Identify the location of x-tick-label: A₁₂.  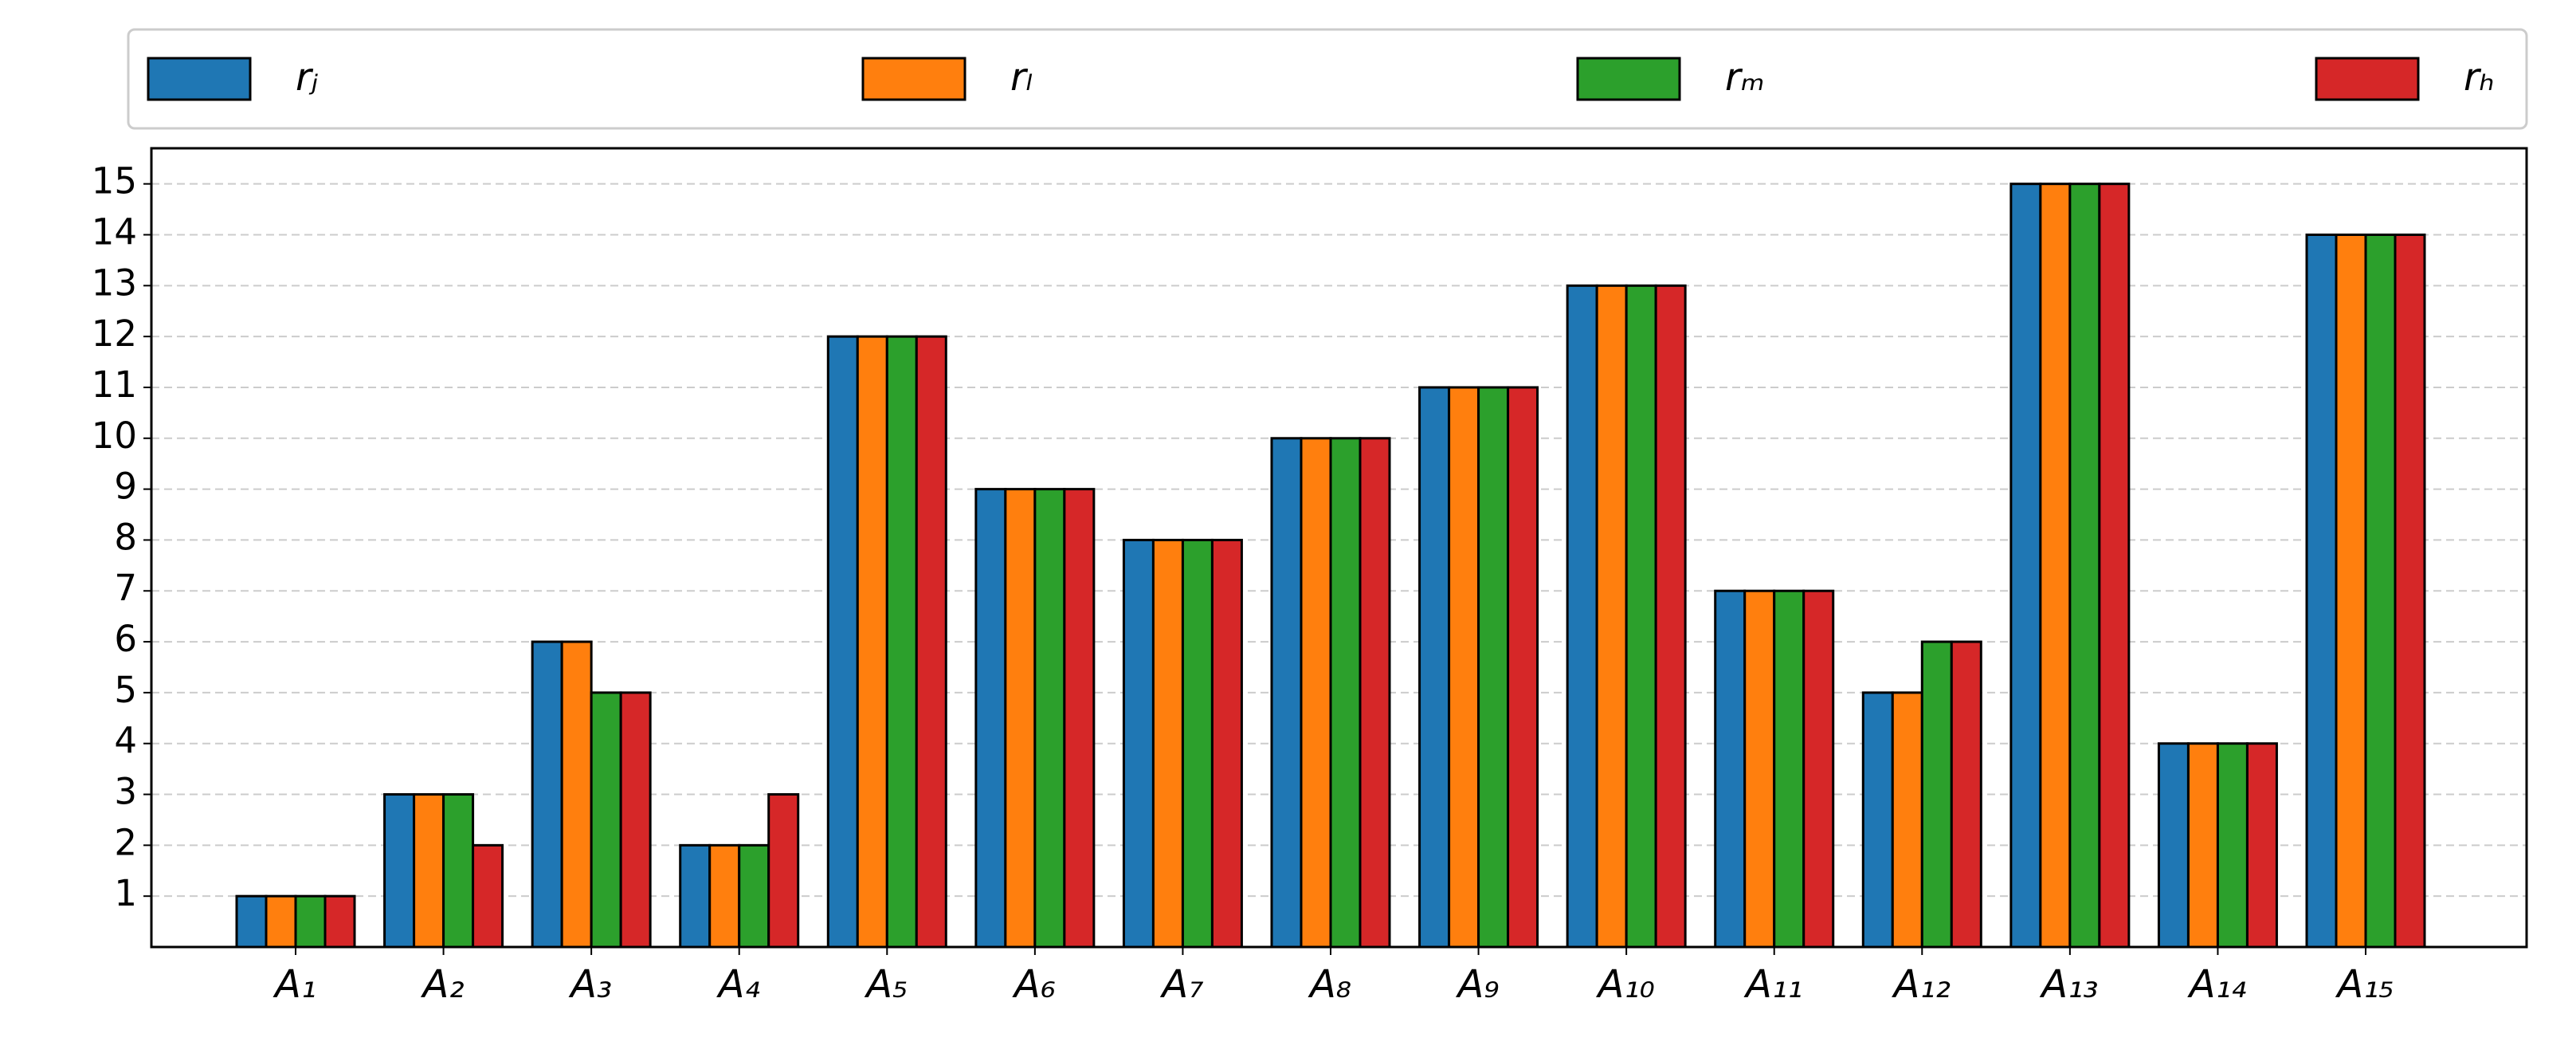
(1922, 985).